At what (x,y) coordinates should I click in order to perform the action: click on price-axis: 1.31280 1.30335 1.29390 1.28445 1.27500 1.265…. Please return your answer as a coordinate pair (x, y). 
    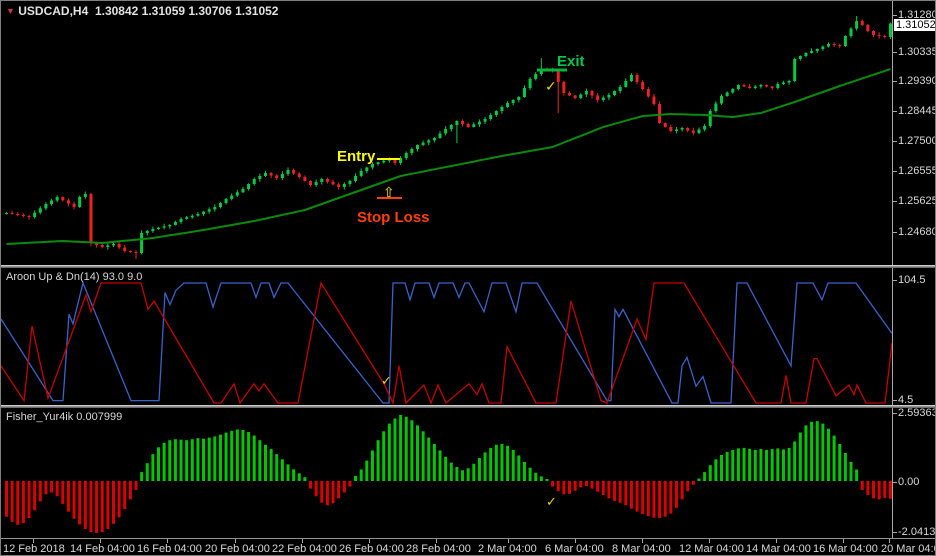
    Looking at the image, I should click on (914, 278).